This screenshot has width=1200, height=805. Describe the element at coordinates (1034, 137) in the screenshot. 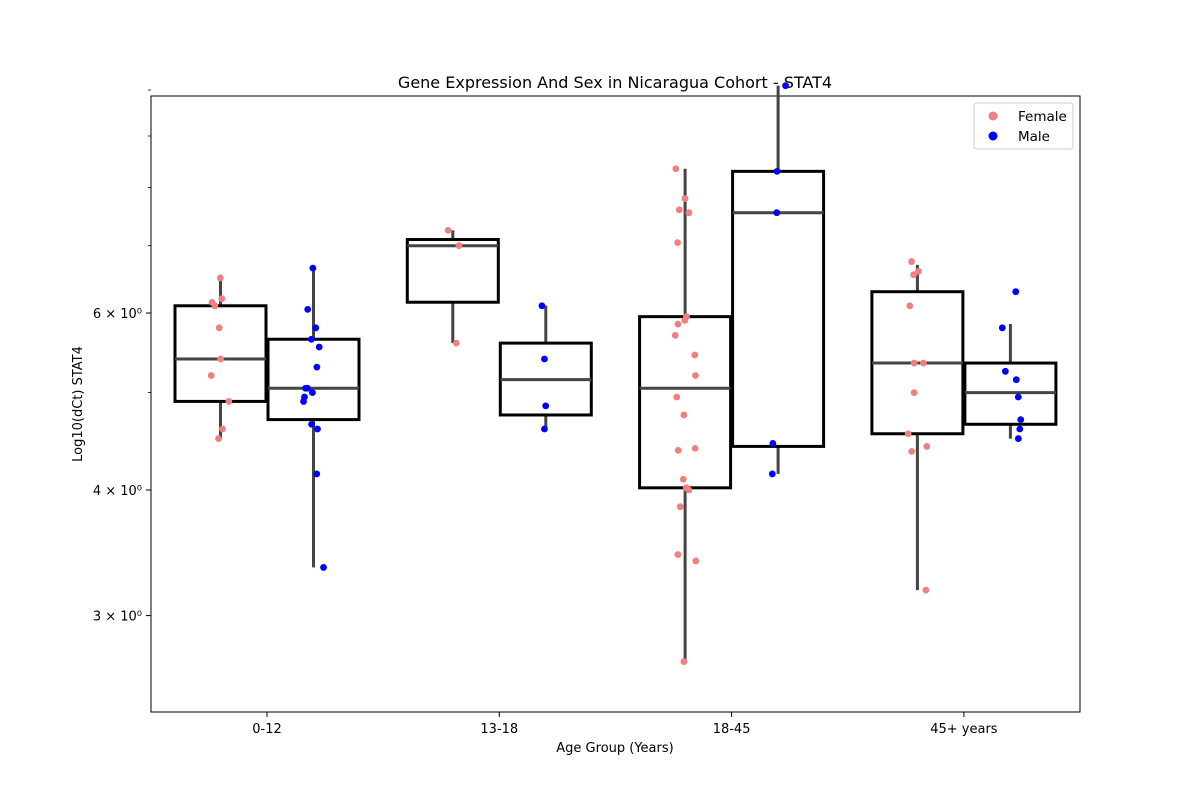

I see `legend-label: Male` at that location.